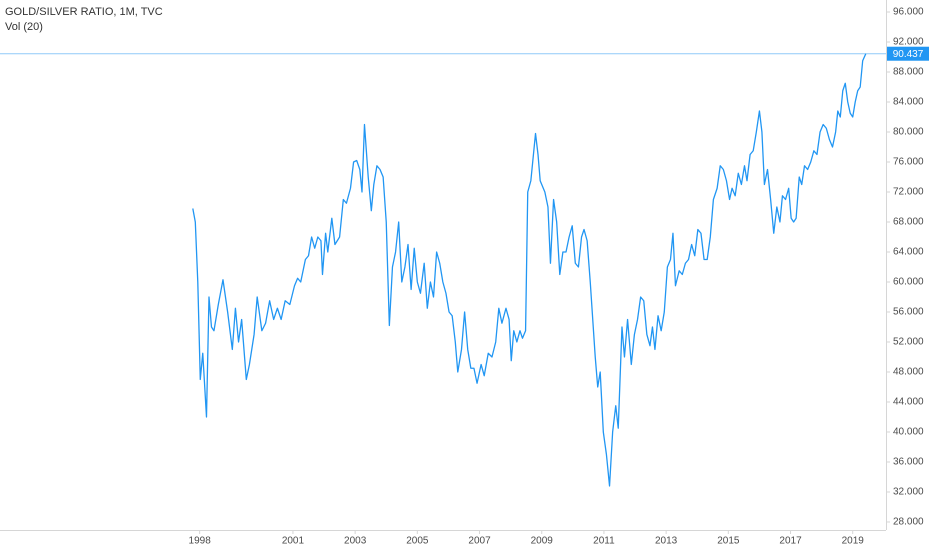 This screenshot has width=932, height=550. I want to click on last-price-label: 90.437, so click(908, 54).